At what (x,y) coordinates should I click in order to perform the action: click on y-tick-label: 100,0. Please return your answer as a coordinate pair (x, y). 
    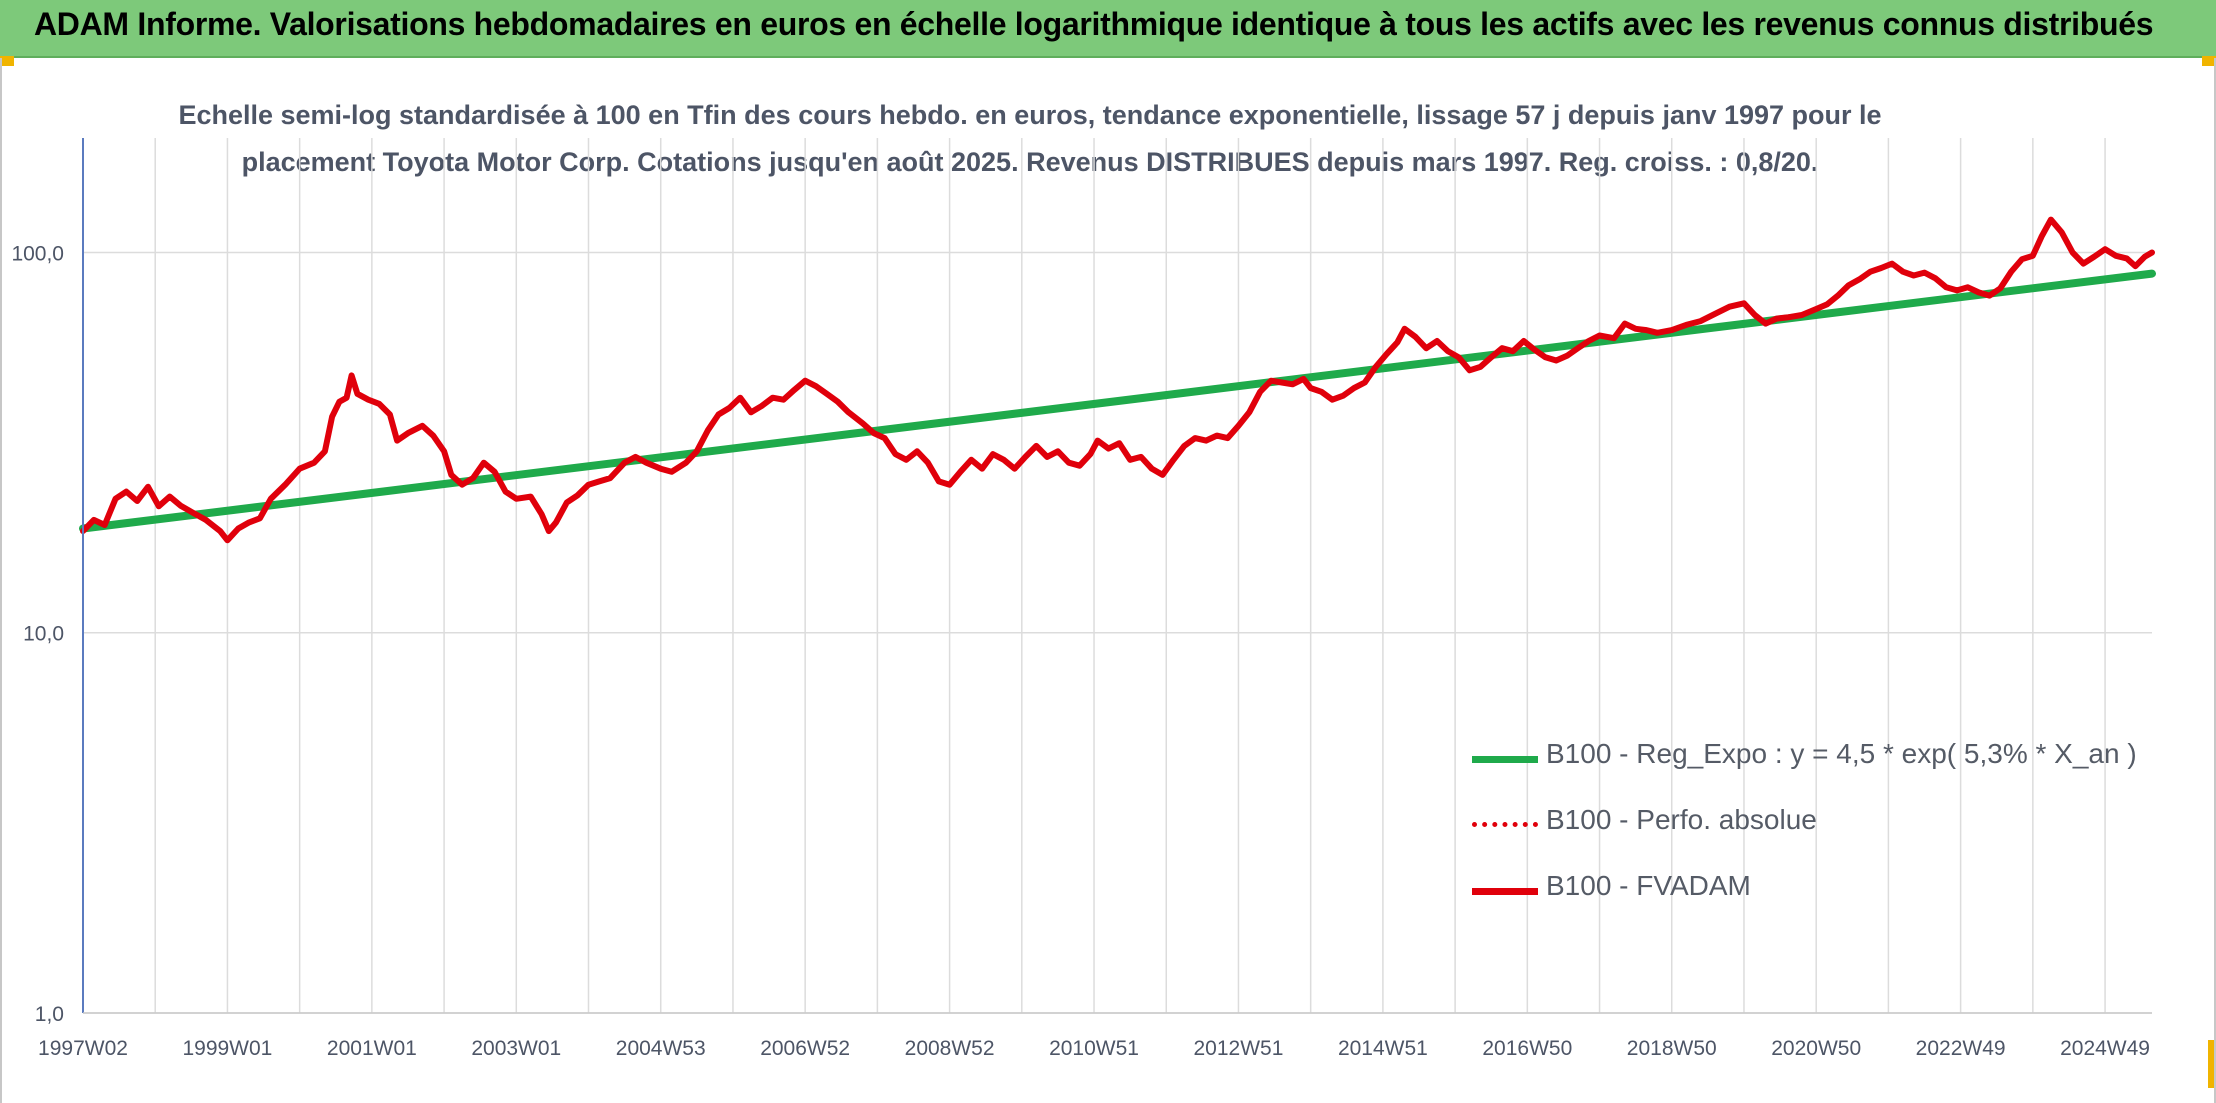
    Looking at the image, I should click on (37, 253).